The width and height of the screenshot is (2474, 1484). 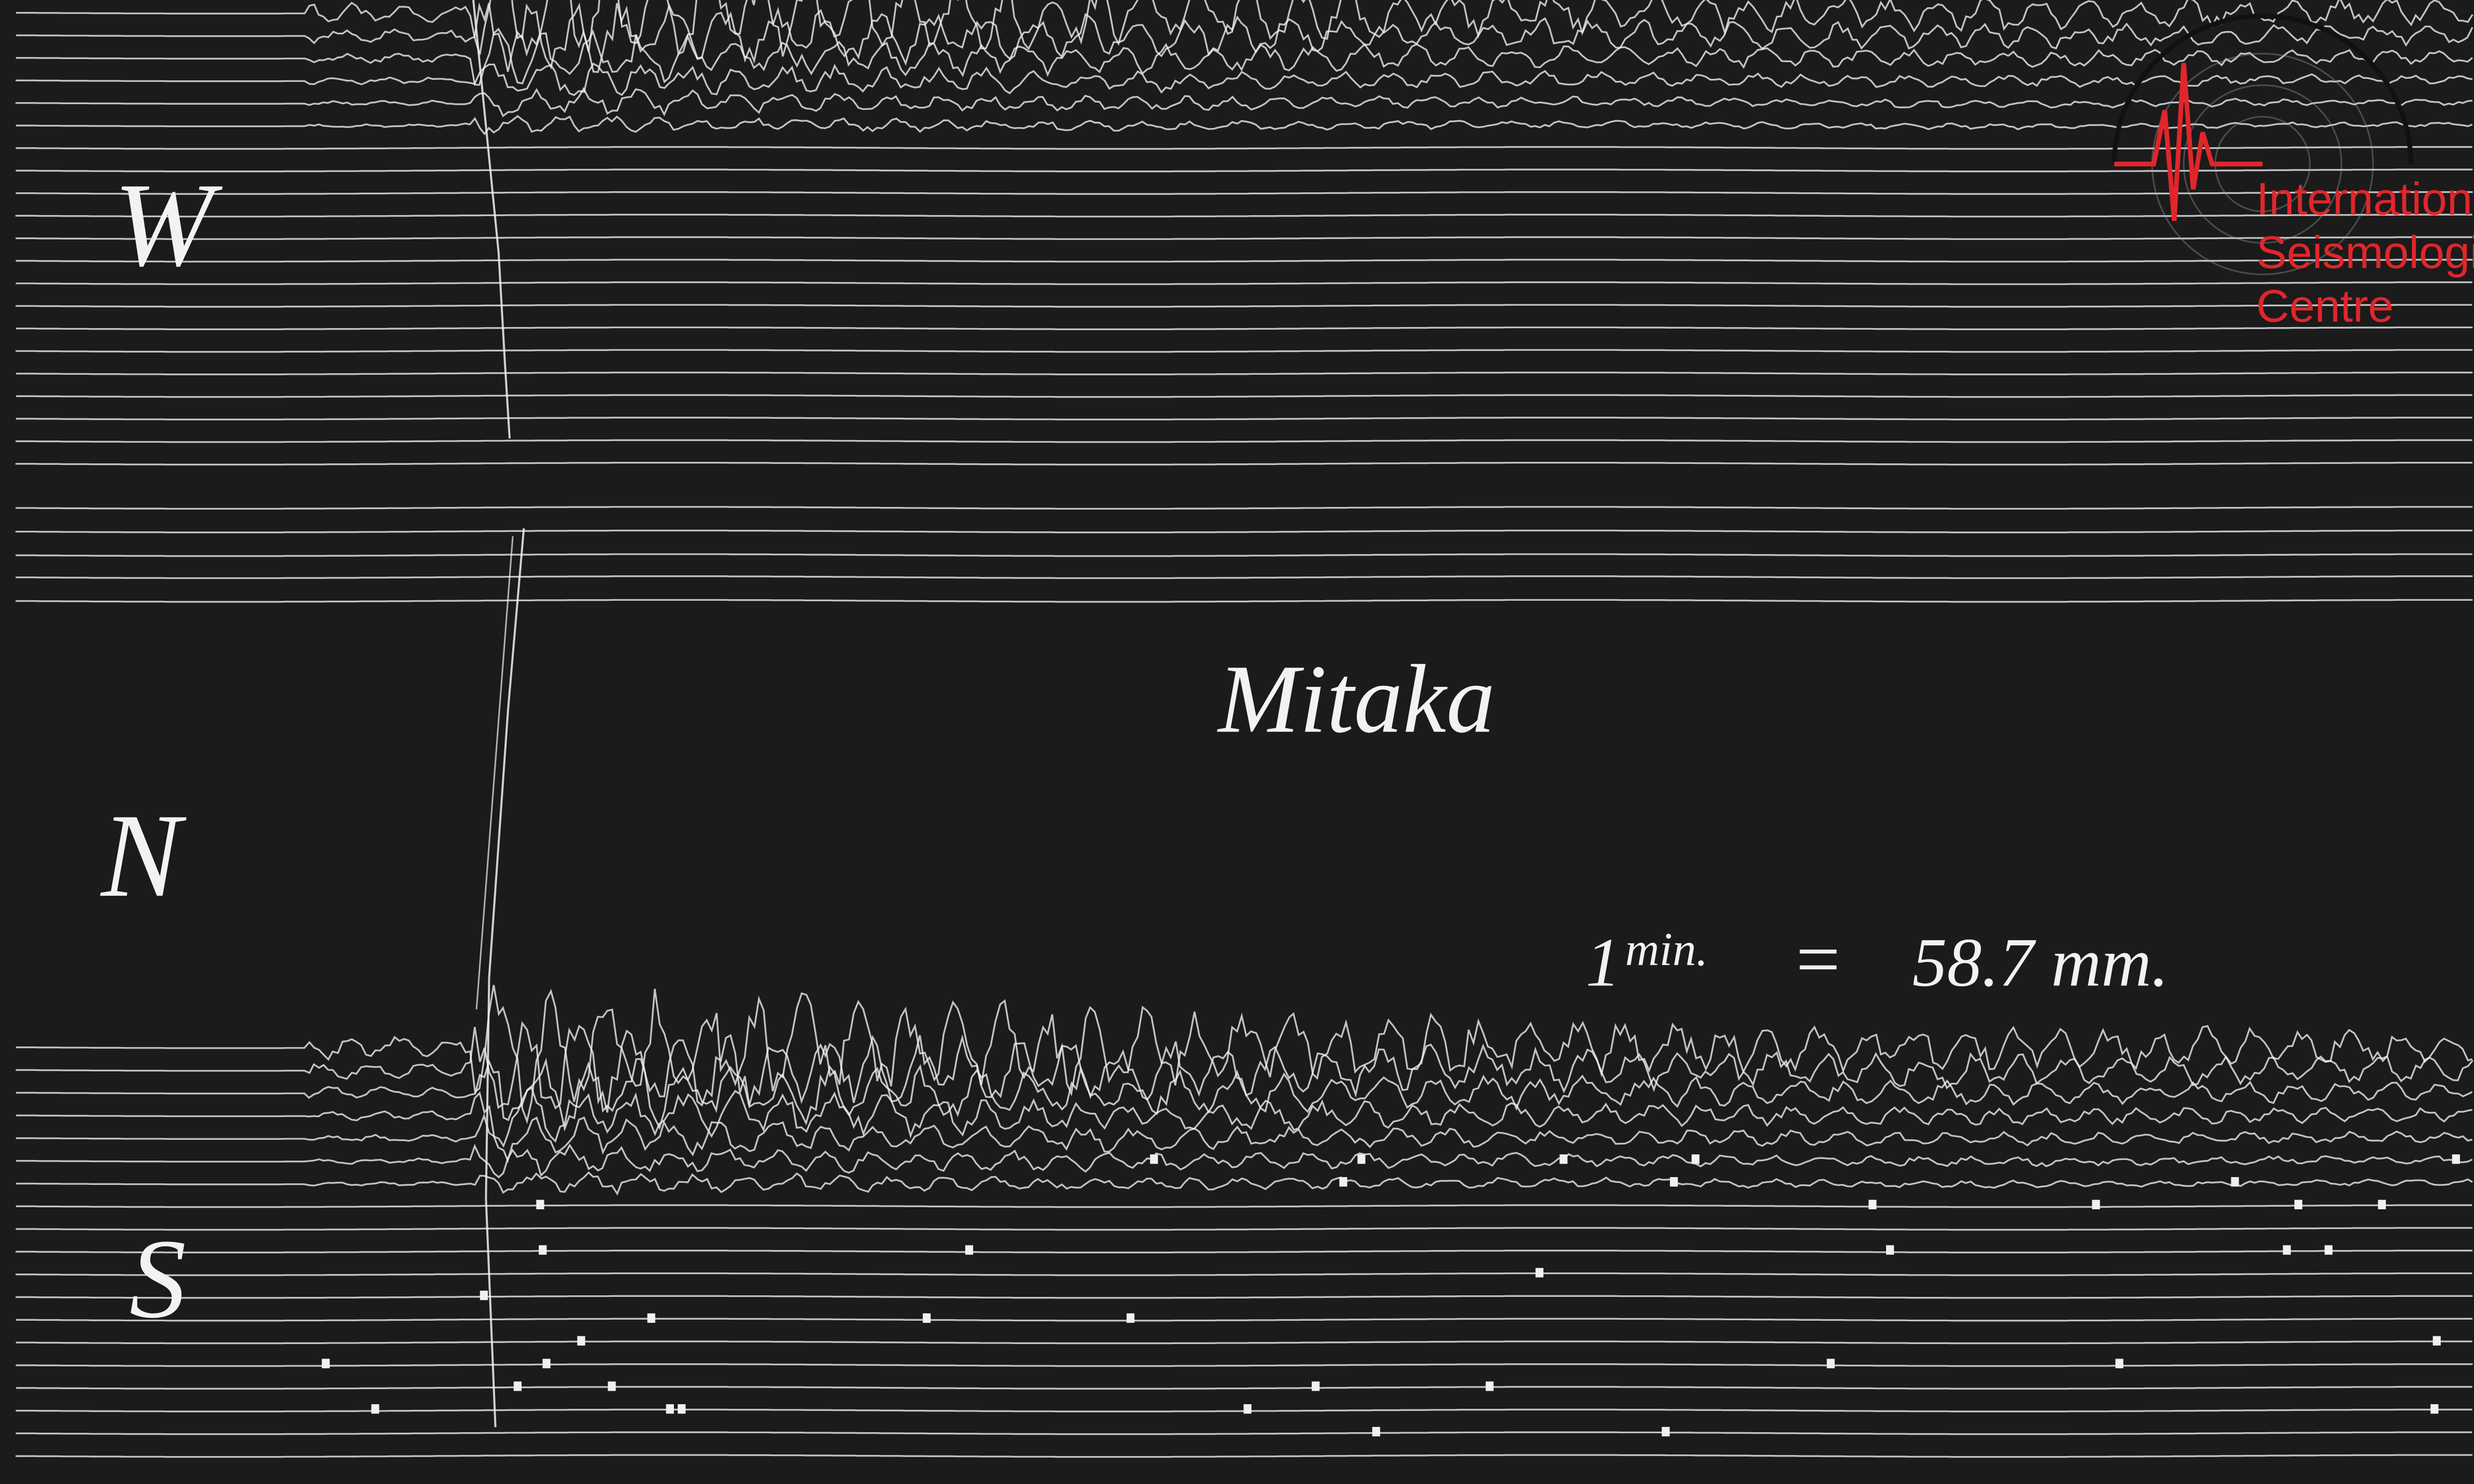 I want to click on logo-wave, so click(x=2188, y=142).